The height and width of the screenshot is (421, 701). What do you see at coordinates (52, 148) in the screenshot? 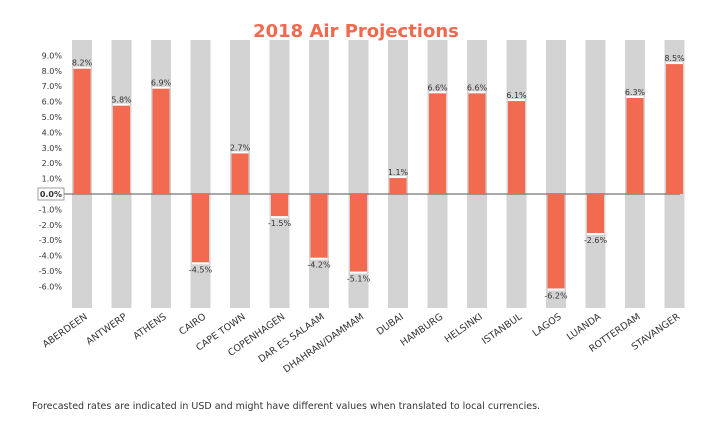
I see `y-tick-label: 3.0%` at bounding box center [52, 148].